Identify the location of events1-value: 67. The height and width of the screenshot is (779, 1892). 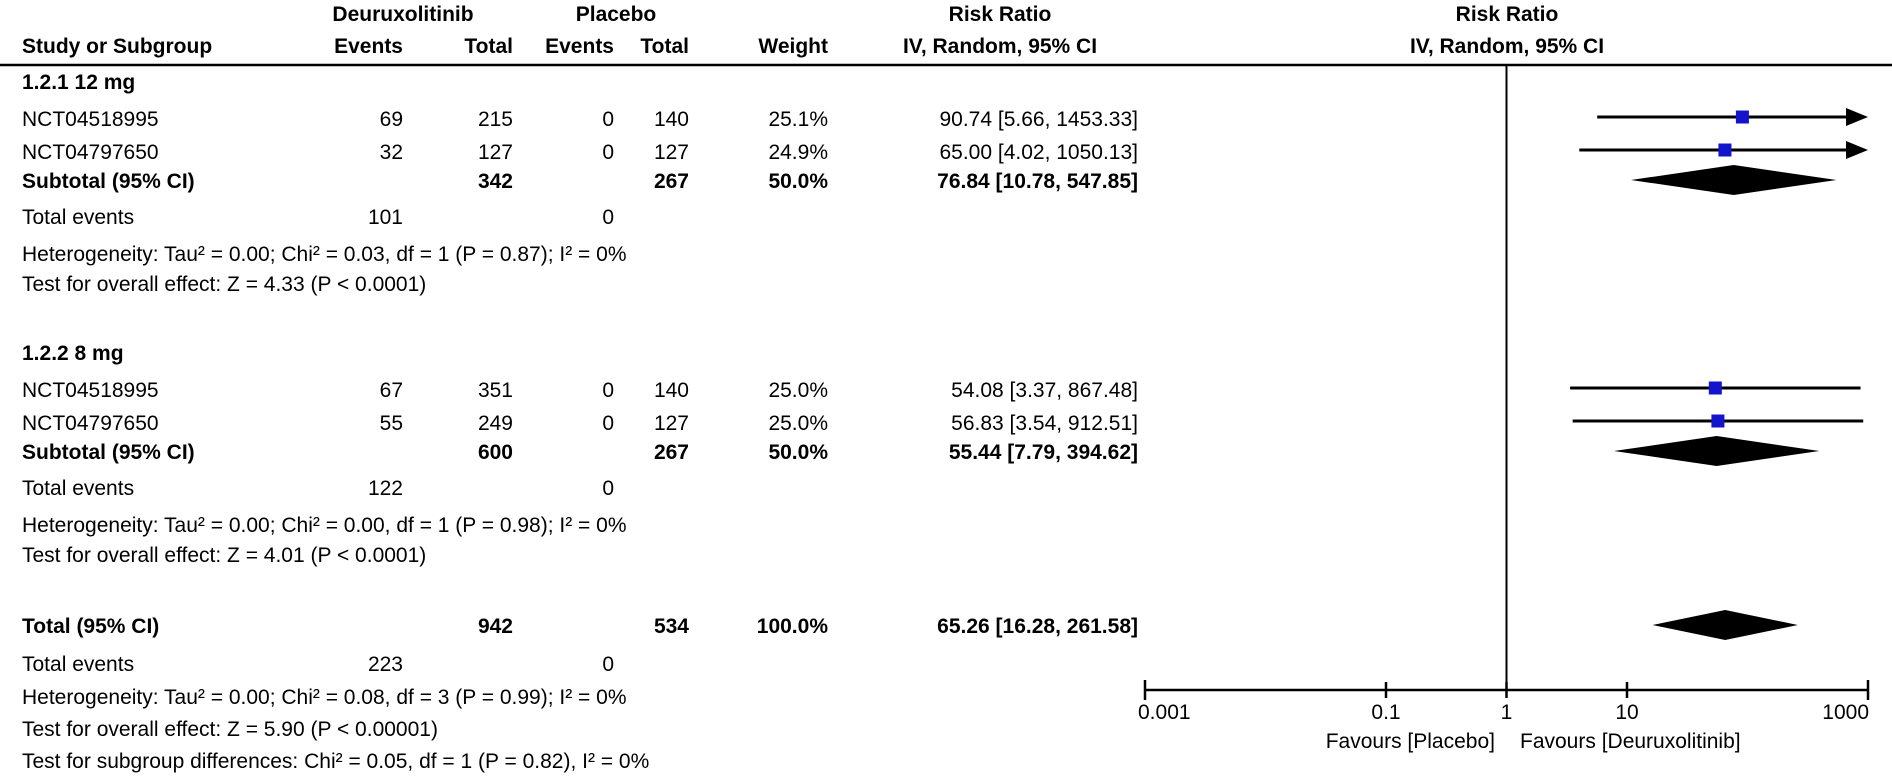
(391, 390).